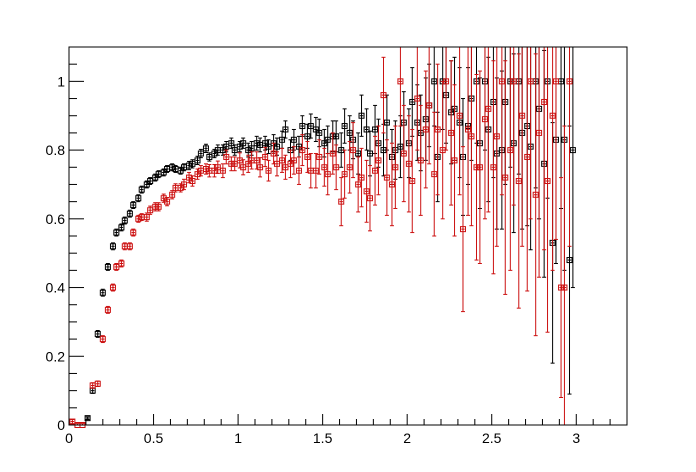  Describe the element at coordinates (56, 356) in the screenshot. I see `y-tick-label: 0.2` at that location.